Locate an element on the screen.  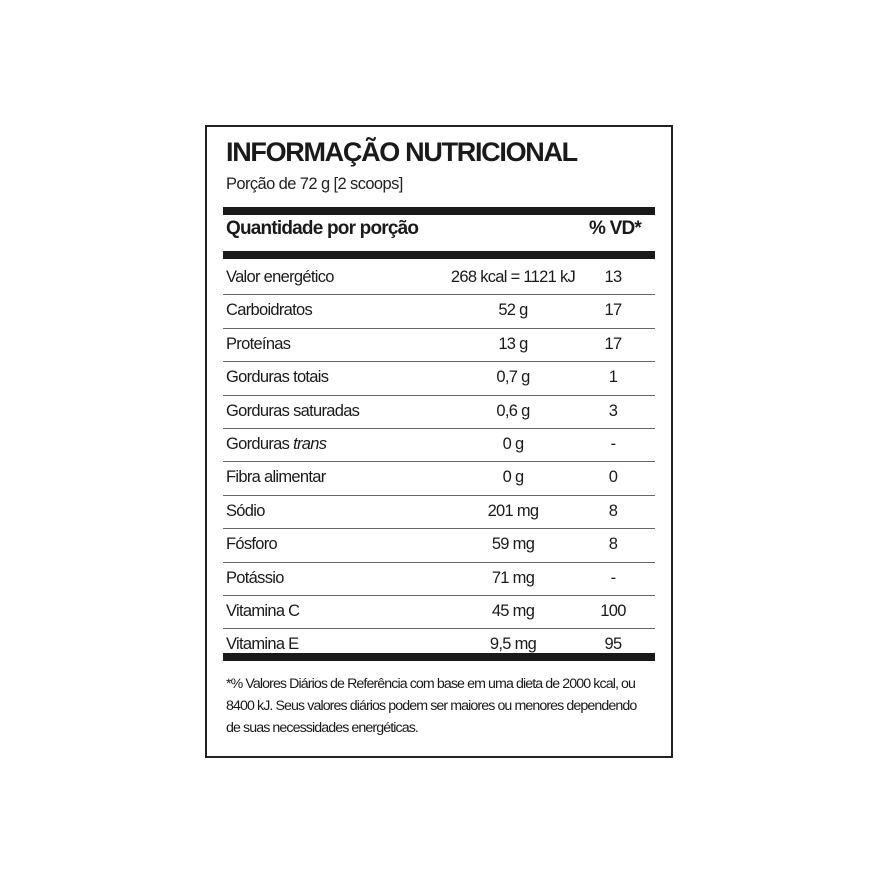
nutrient-name: Vitamina E is located at coordinates (262, 644).